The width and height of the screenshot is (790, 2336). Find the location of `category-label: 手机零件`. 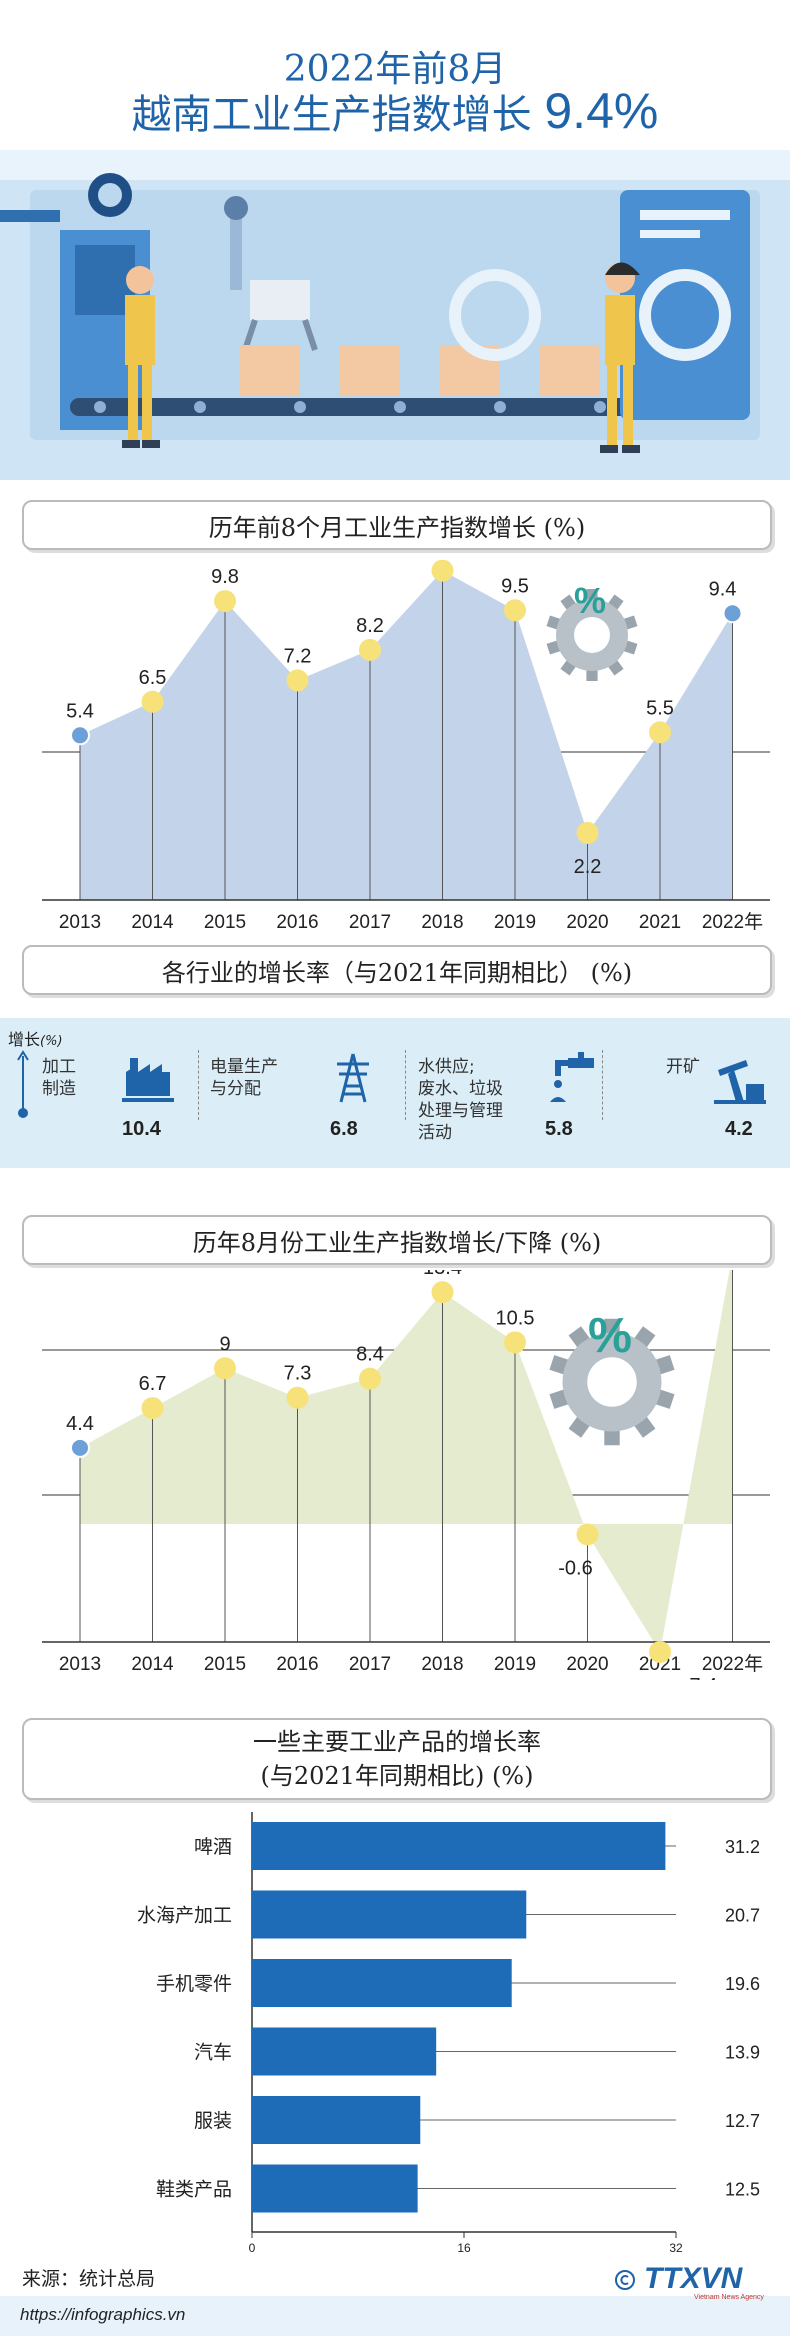

category-label: 手机零件 is located at coordinates (194, 1984).